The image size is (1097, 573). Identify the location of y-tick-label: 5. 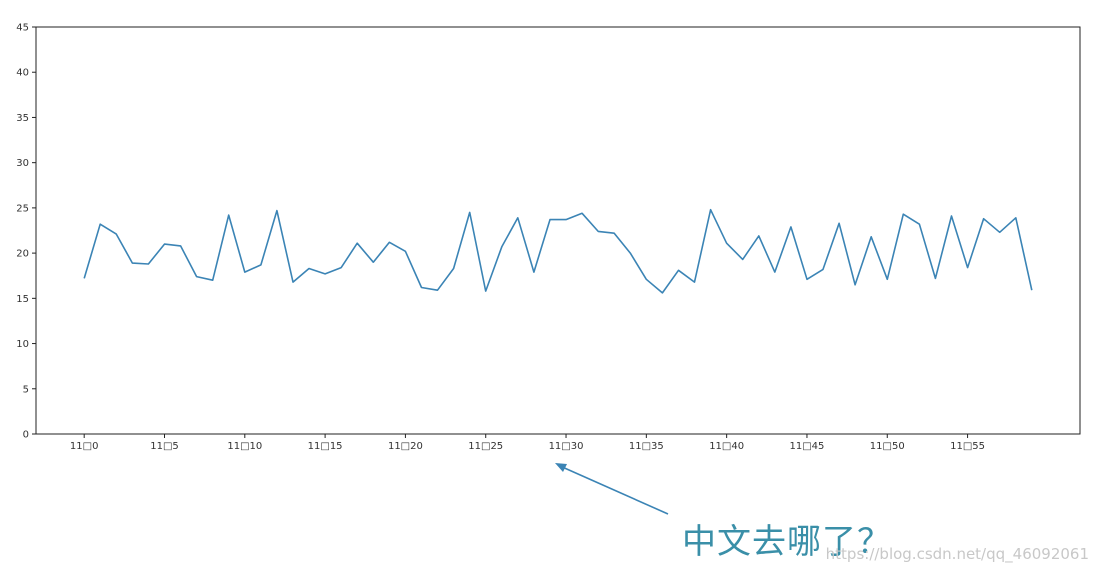
(26, 389).